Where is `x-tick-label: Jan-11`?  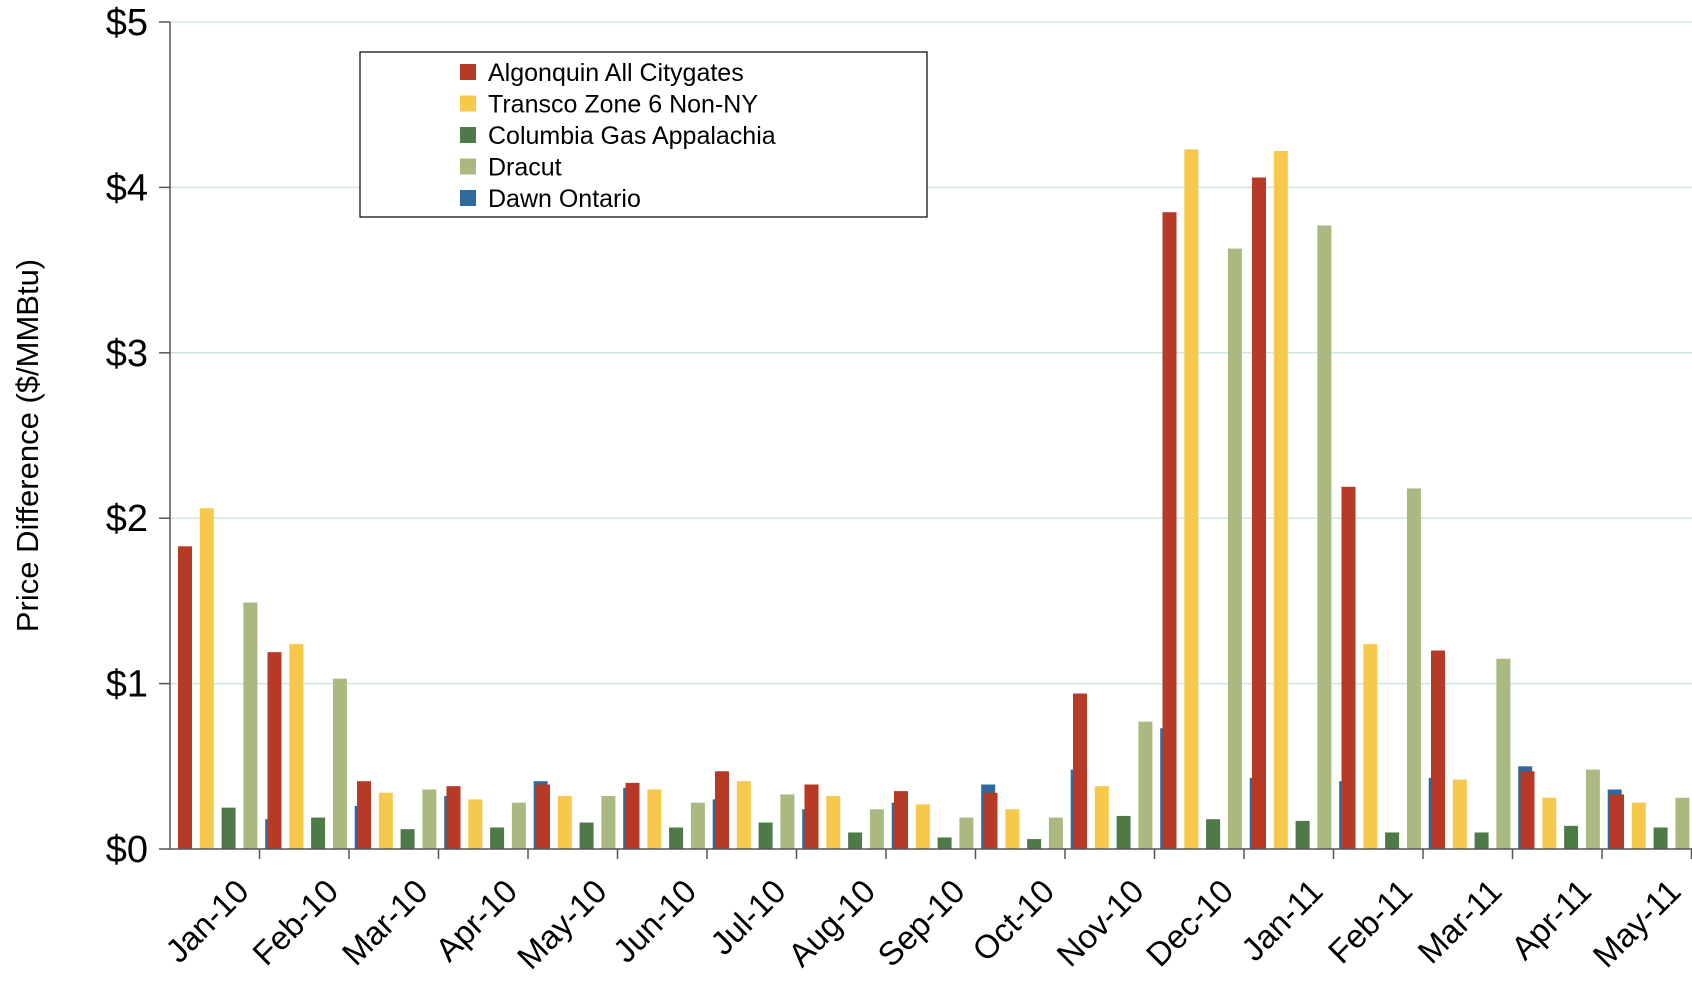
x-tick-label: Jan-11 is located at coordinates (1282, 920).